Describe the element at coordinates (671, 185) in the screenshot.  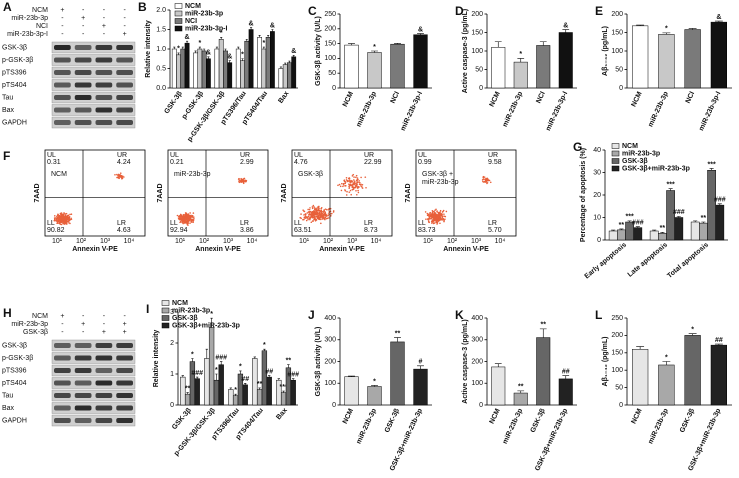
I see `significance-marker: ***` at that location.